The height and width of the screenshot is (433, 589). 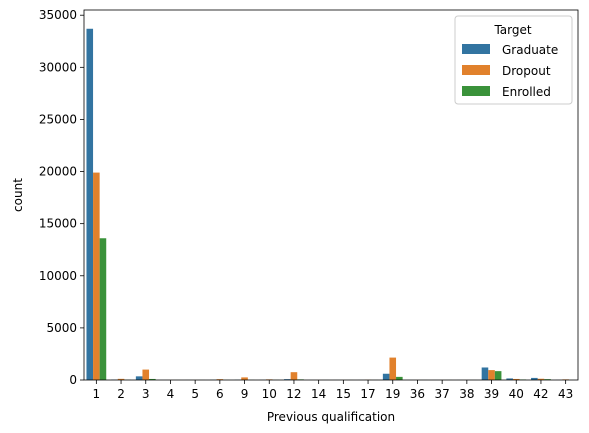 I want to click on y-tick-label: 15000, so click(x=58, y=224).